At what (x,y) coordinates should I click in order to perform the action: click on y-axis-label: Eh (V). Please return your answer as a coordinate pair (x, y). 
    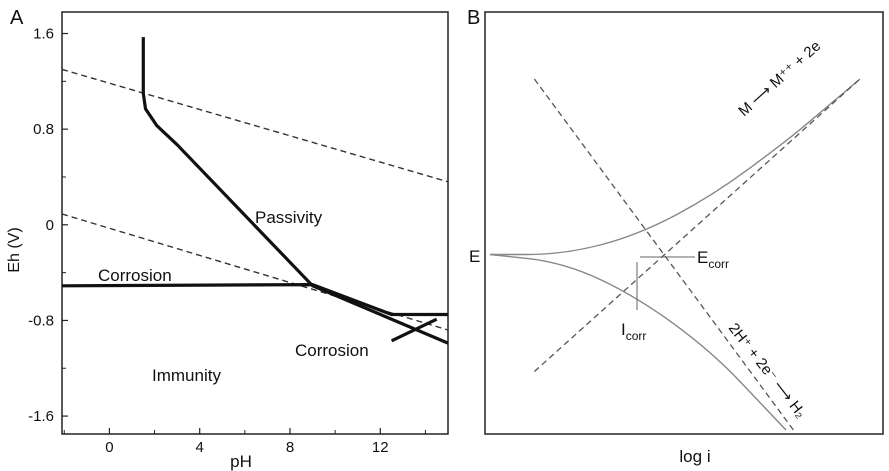
    Looking at the image, I should click on (14, 249).